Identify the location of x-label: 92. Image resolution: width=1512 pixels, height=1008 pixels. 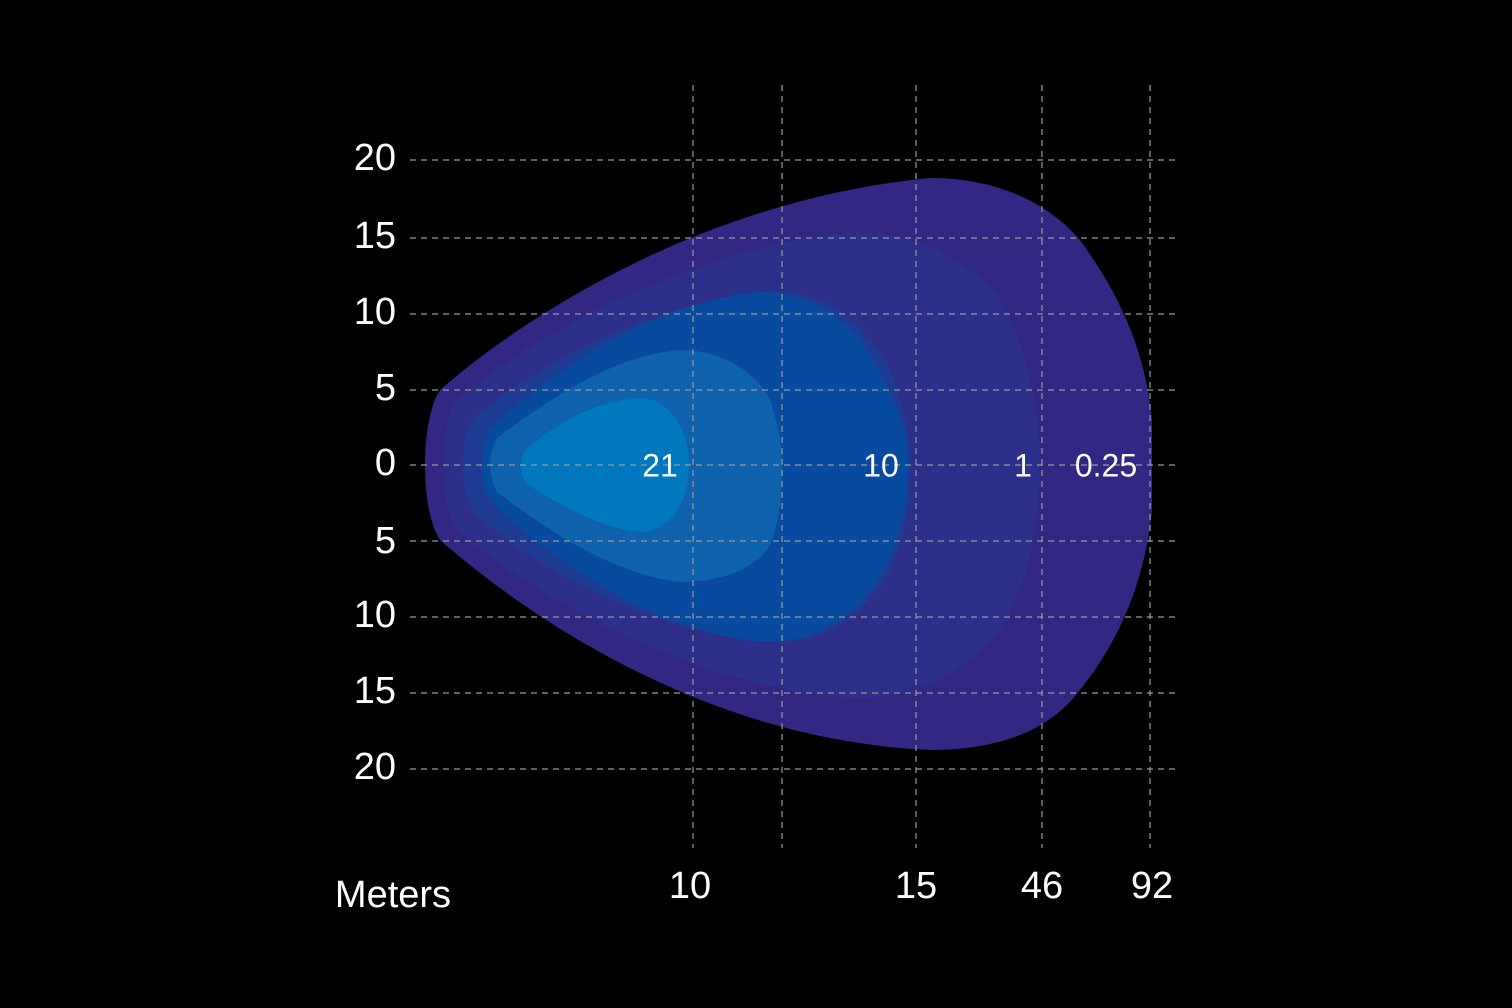
(1152, 886).